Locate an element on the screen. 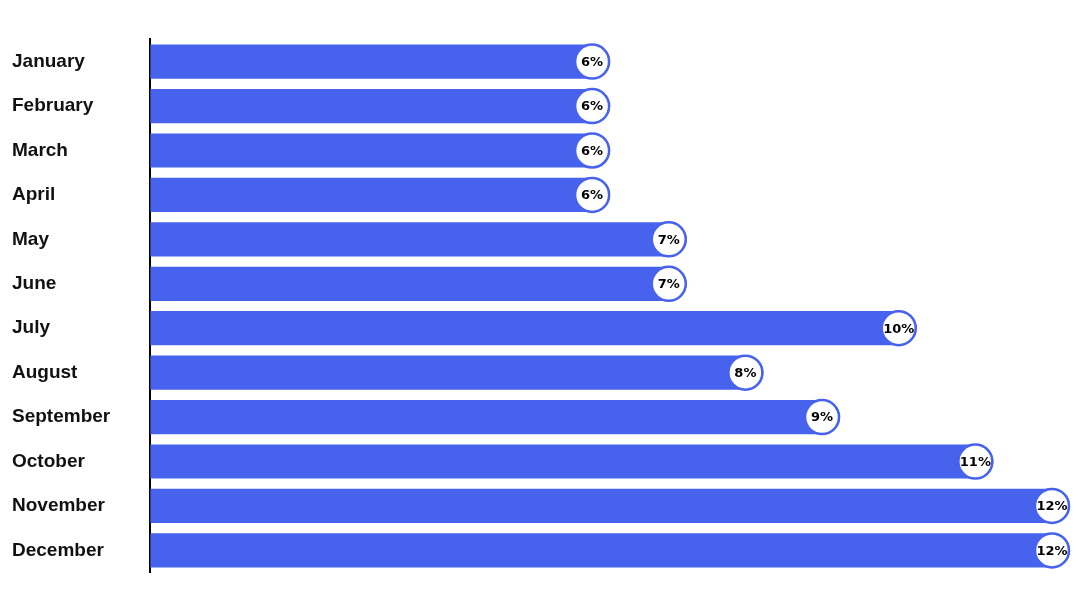  data-label: 9% is located at coordinates (822, 417).